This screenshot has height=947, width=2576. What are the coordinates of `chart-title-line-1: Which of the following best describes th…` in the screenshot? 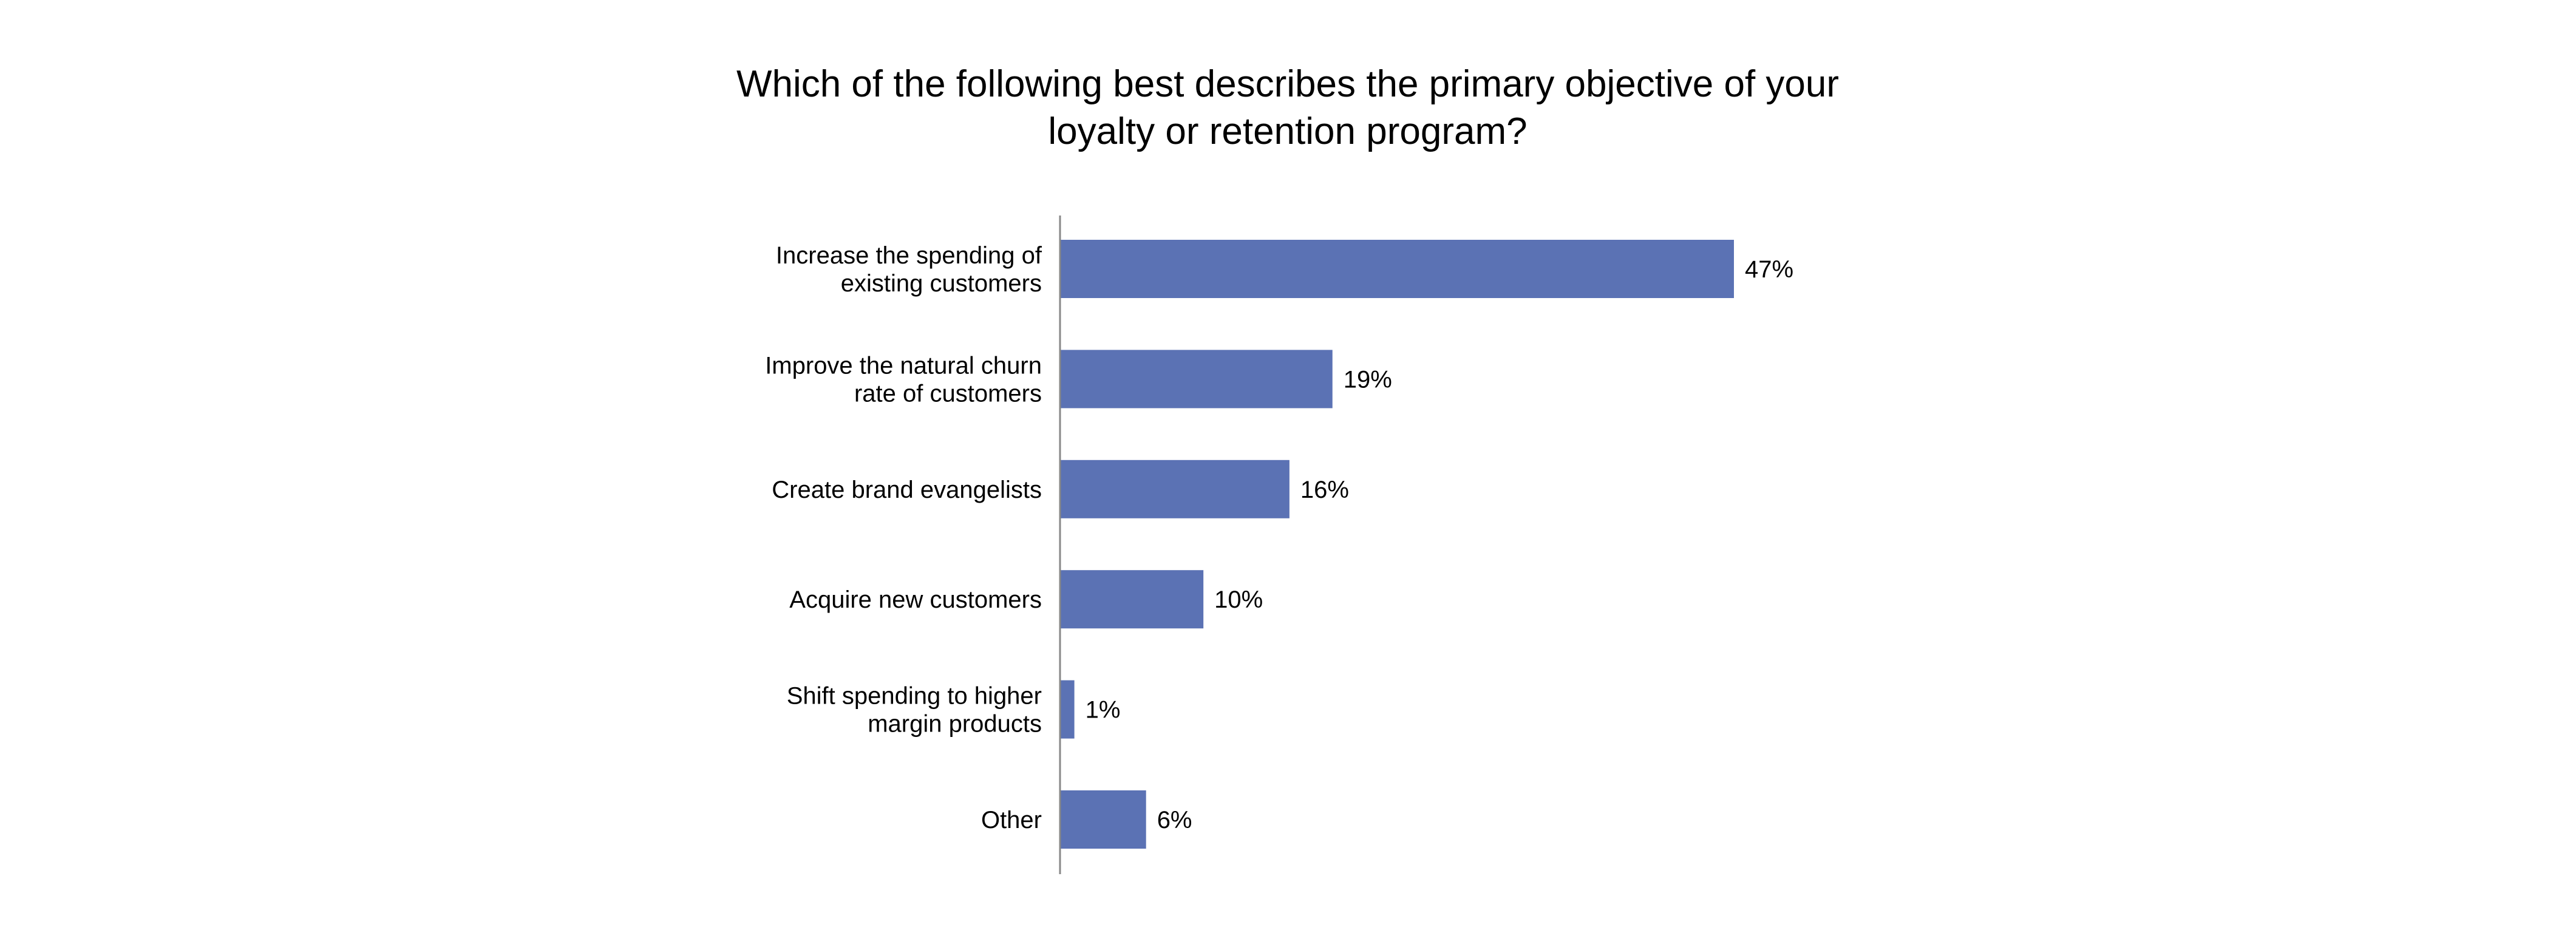 It's located at (1288, 84).